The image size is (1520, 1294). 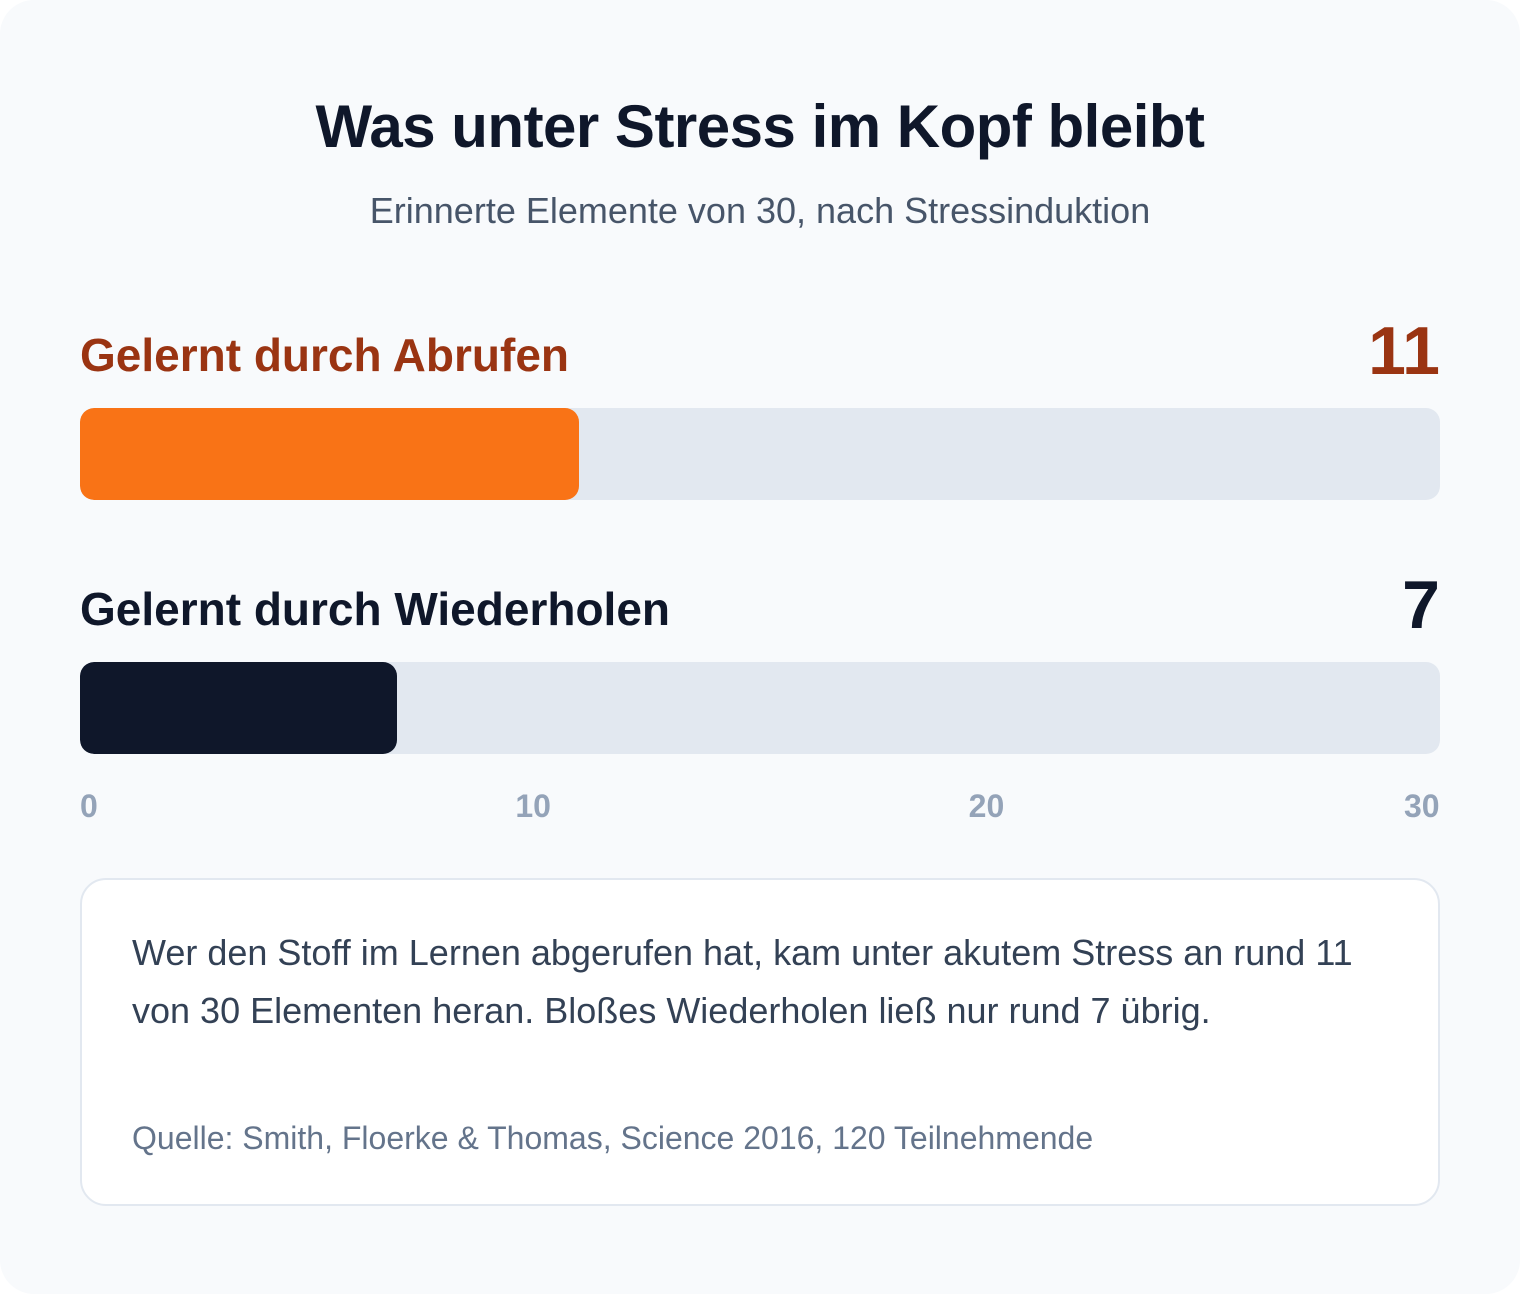 What do you see at coordinates (1421, 605) in the screenshot?
I see `bar-value-wiederholen: 7` at bounding box center [1421, 605].